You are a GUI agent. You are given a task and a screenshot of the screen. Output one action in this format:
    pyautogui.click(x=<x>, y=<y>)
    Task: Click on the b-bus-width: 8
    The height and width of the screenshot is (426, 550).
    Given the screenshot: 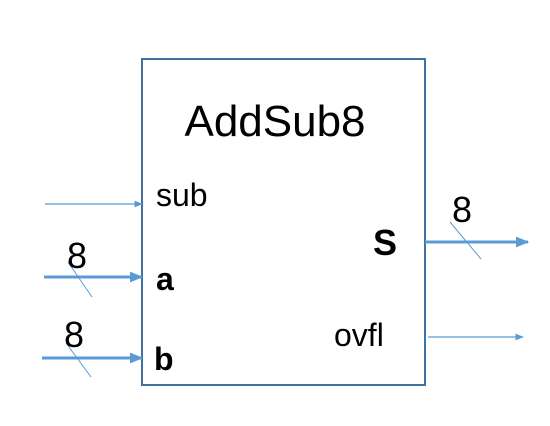 What is the action you would take?
    pyautogui.click(x=74, y=334)
    